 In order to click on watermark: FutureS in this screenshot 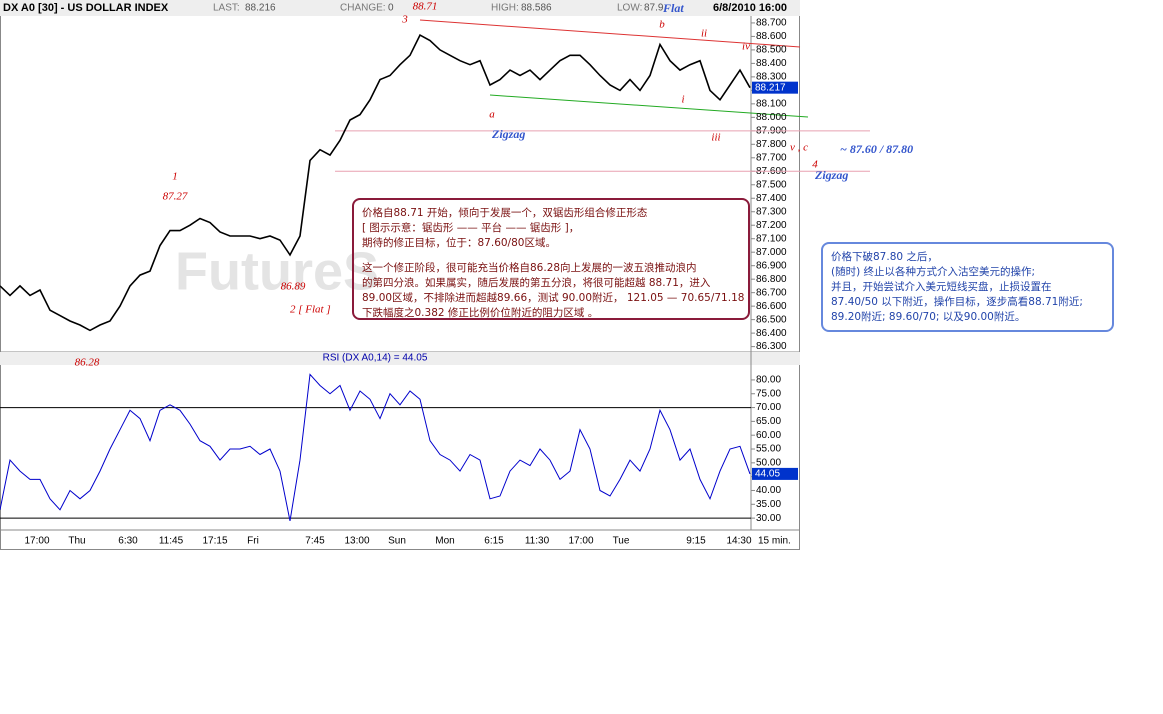, I will do `click(277, 271)`.